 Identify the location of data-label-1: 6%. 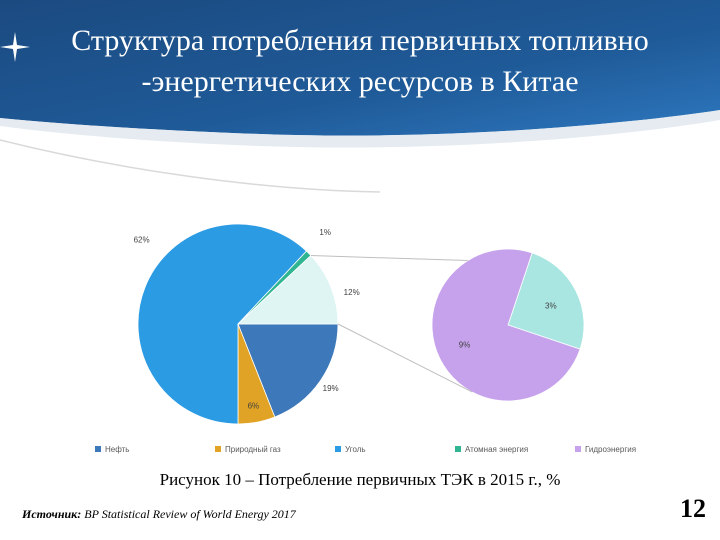
(254, 406).